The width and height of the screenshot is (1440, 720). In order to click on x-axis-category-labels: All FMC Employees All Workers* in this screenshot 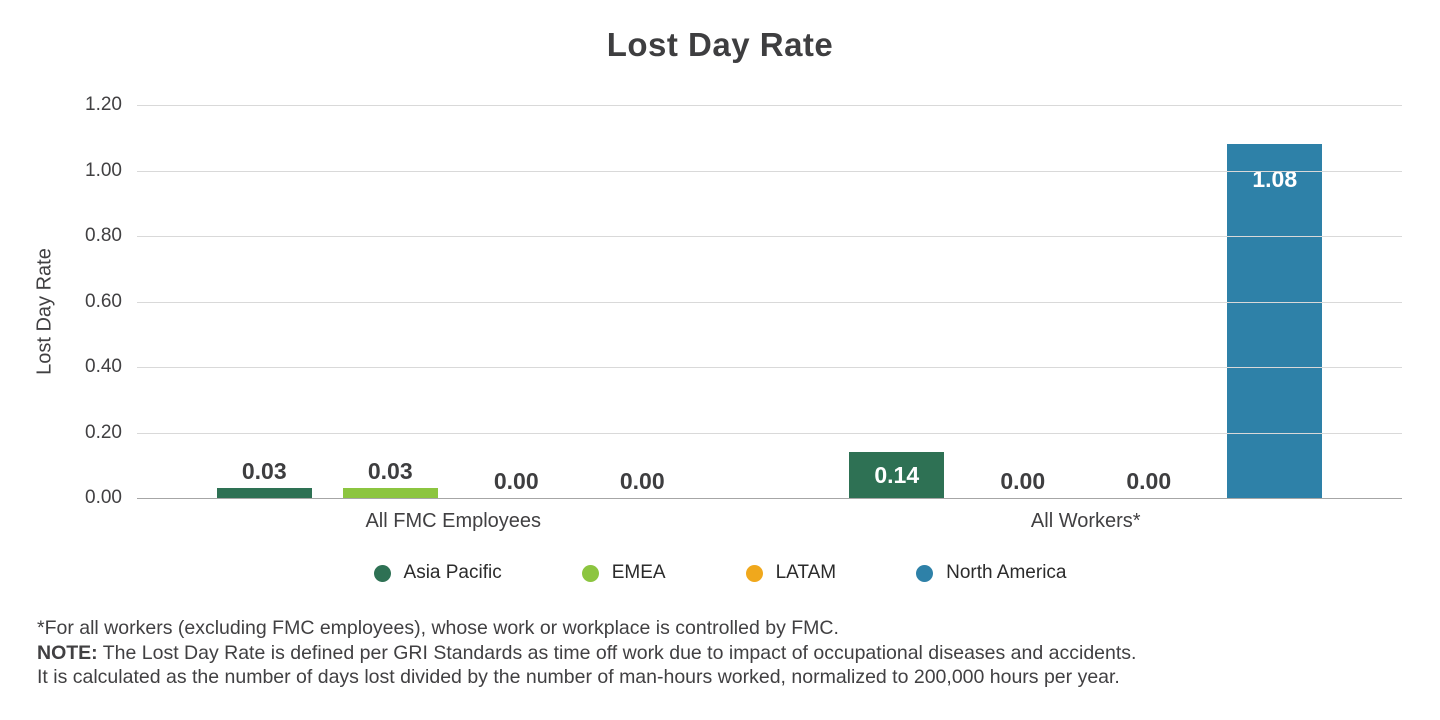, I will do `click(769, 521)`.